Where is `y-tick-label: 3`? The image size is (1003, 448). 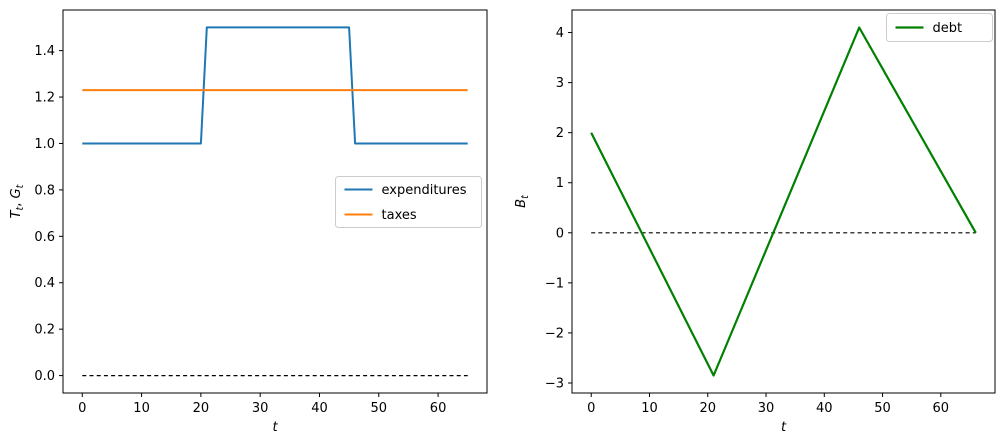
y-tick-label: 3 is located at coordinates (560, 83).